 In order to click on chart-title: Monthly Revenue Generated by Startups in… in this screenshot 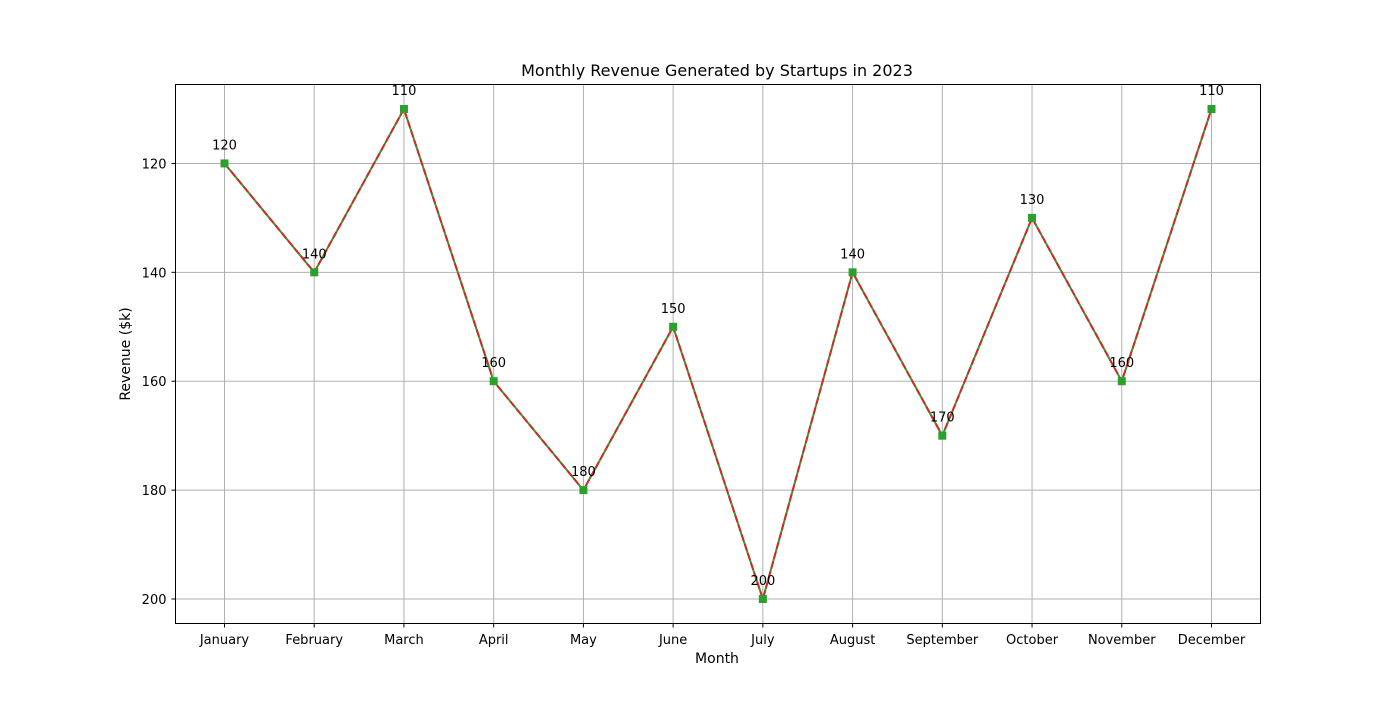, I will do `click(717, 70)`.